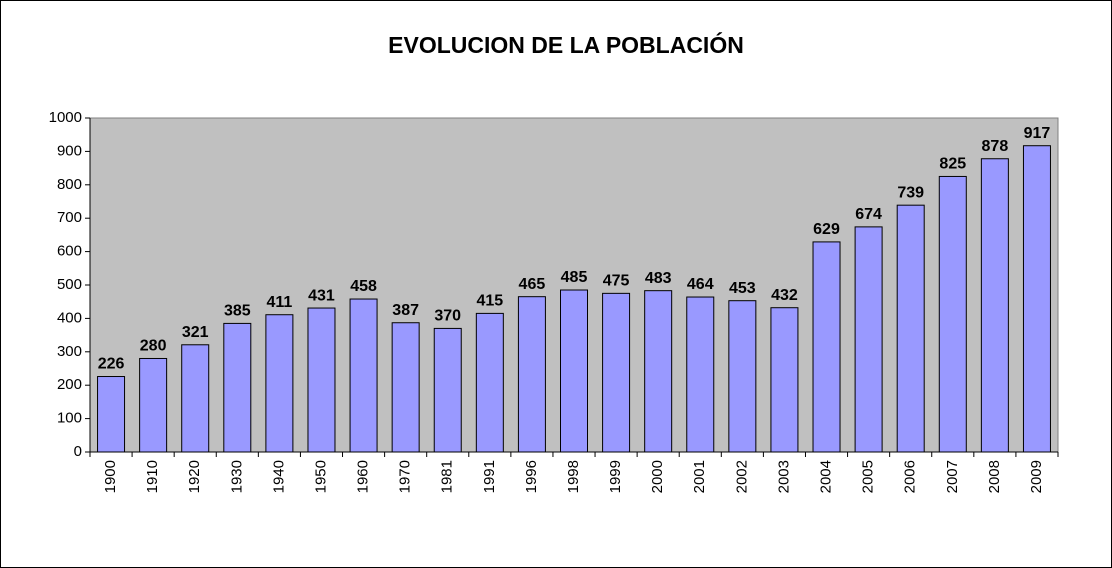  I want to click on x-tick-label: 1940, so click(278, 476).